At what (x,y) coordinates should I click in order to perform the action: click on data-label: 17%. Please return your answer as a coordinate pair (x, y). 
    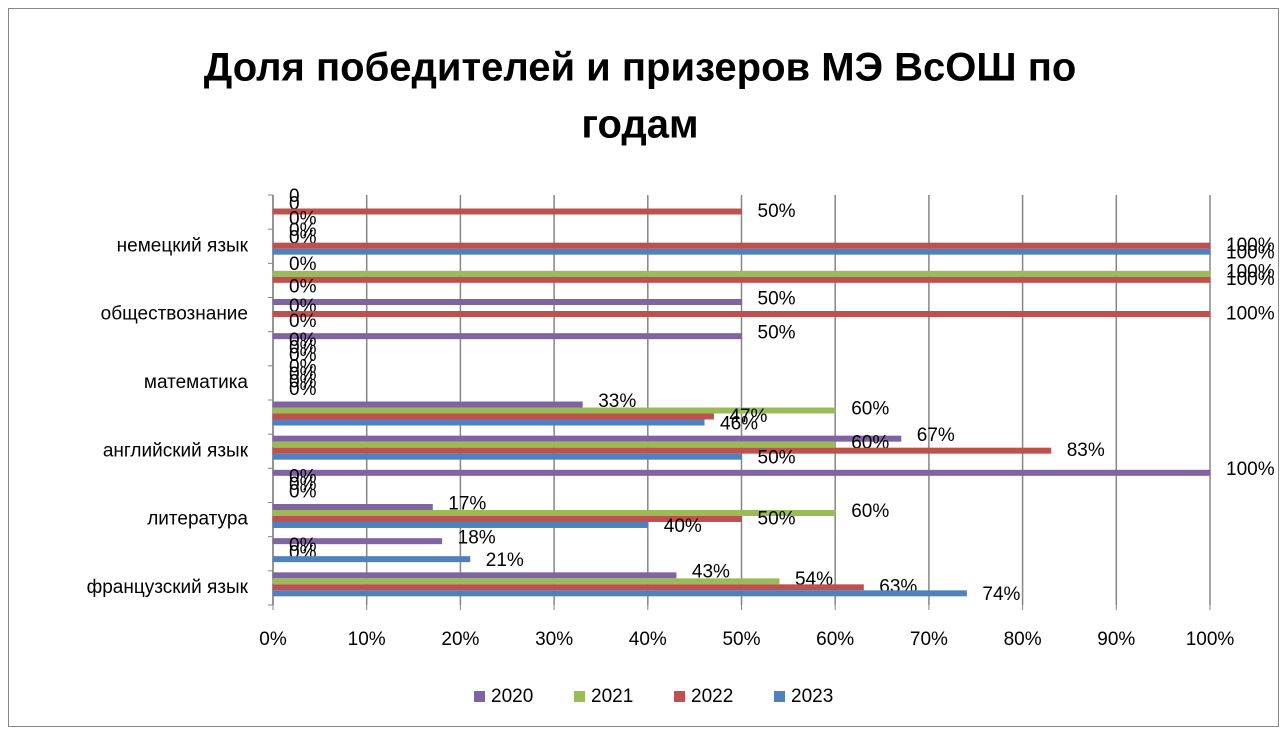
    Looking at the image, I should click on (467, 503).